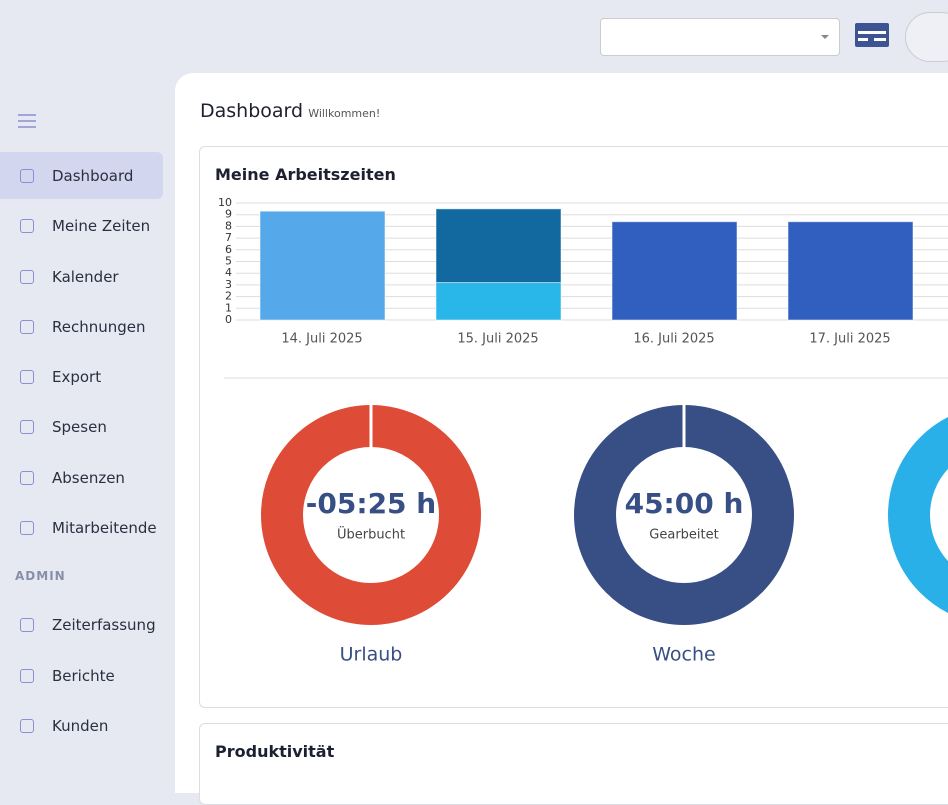 This screenshot has height=805, width=948. What do you see at coordinates (77, 376) in the screenshot?
I see `nav-label: Export` at bounding box center [77, 376].